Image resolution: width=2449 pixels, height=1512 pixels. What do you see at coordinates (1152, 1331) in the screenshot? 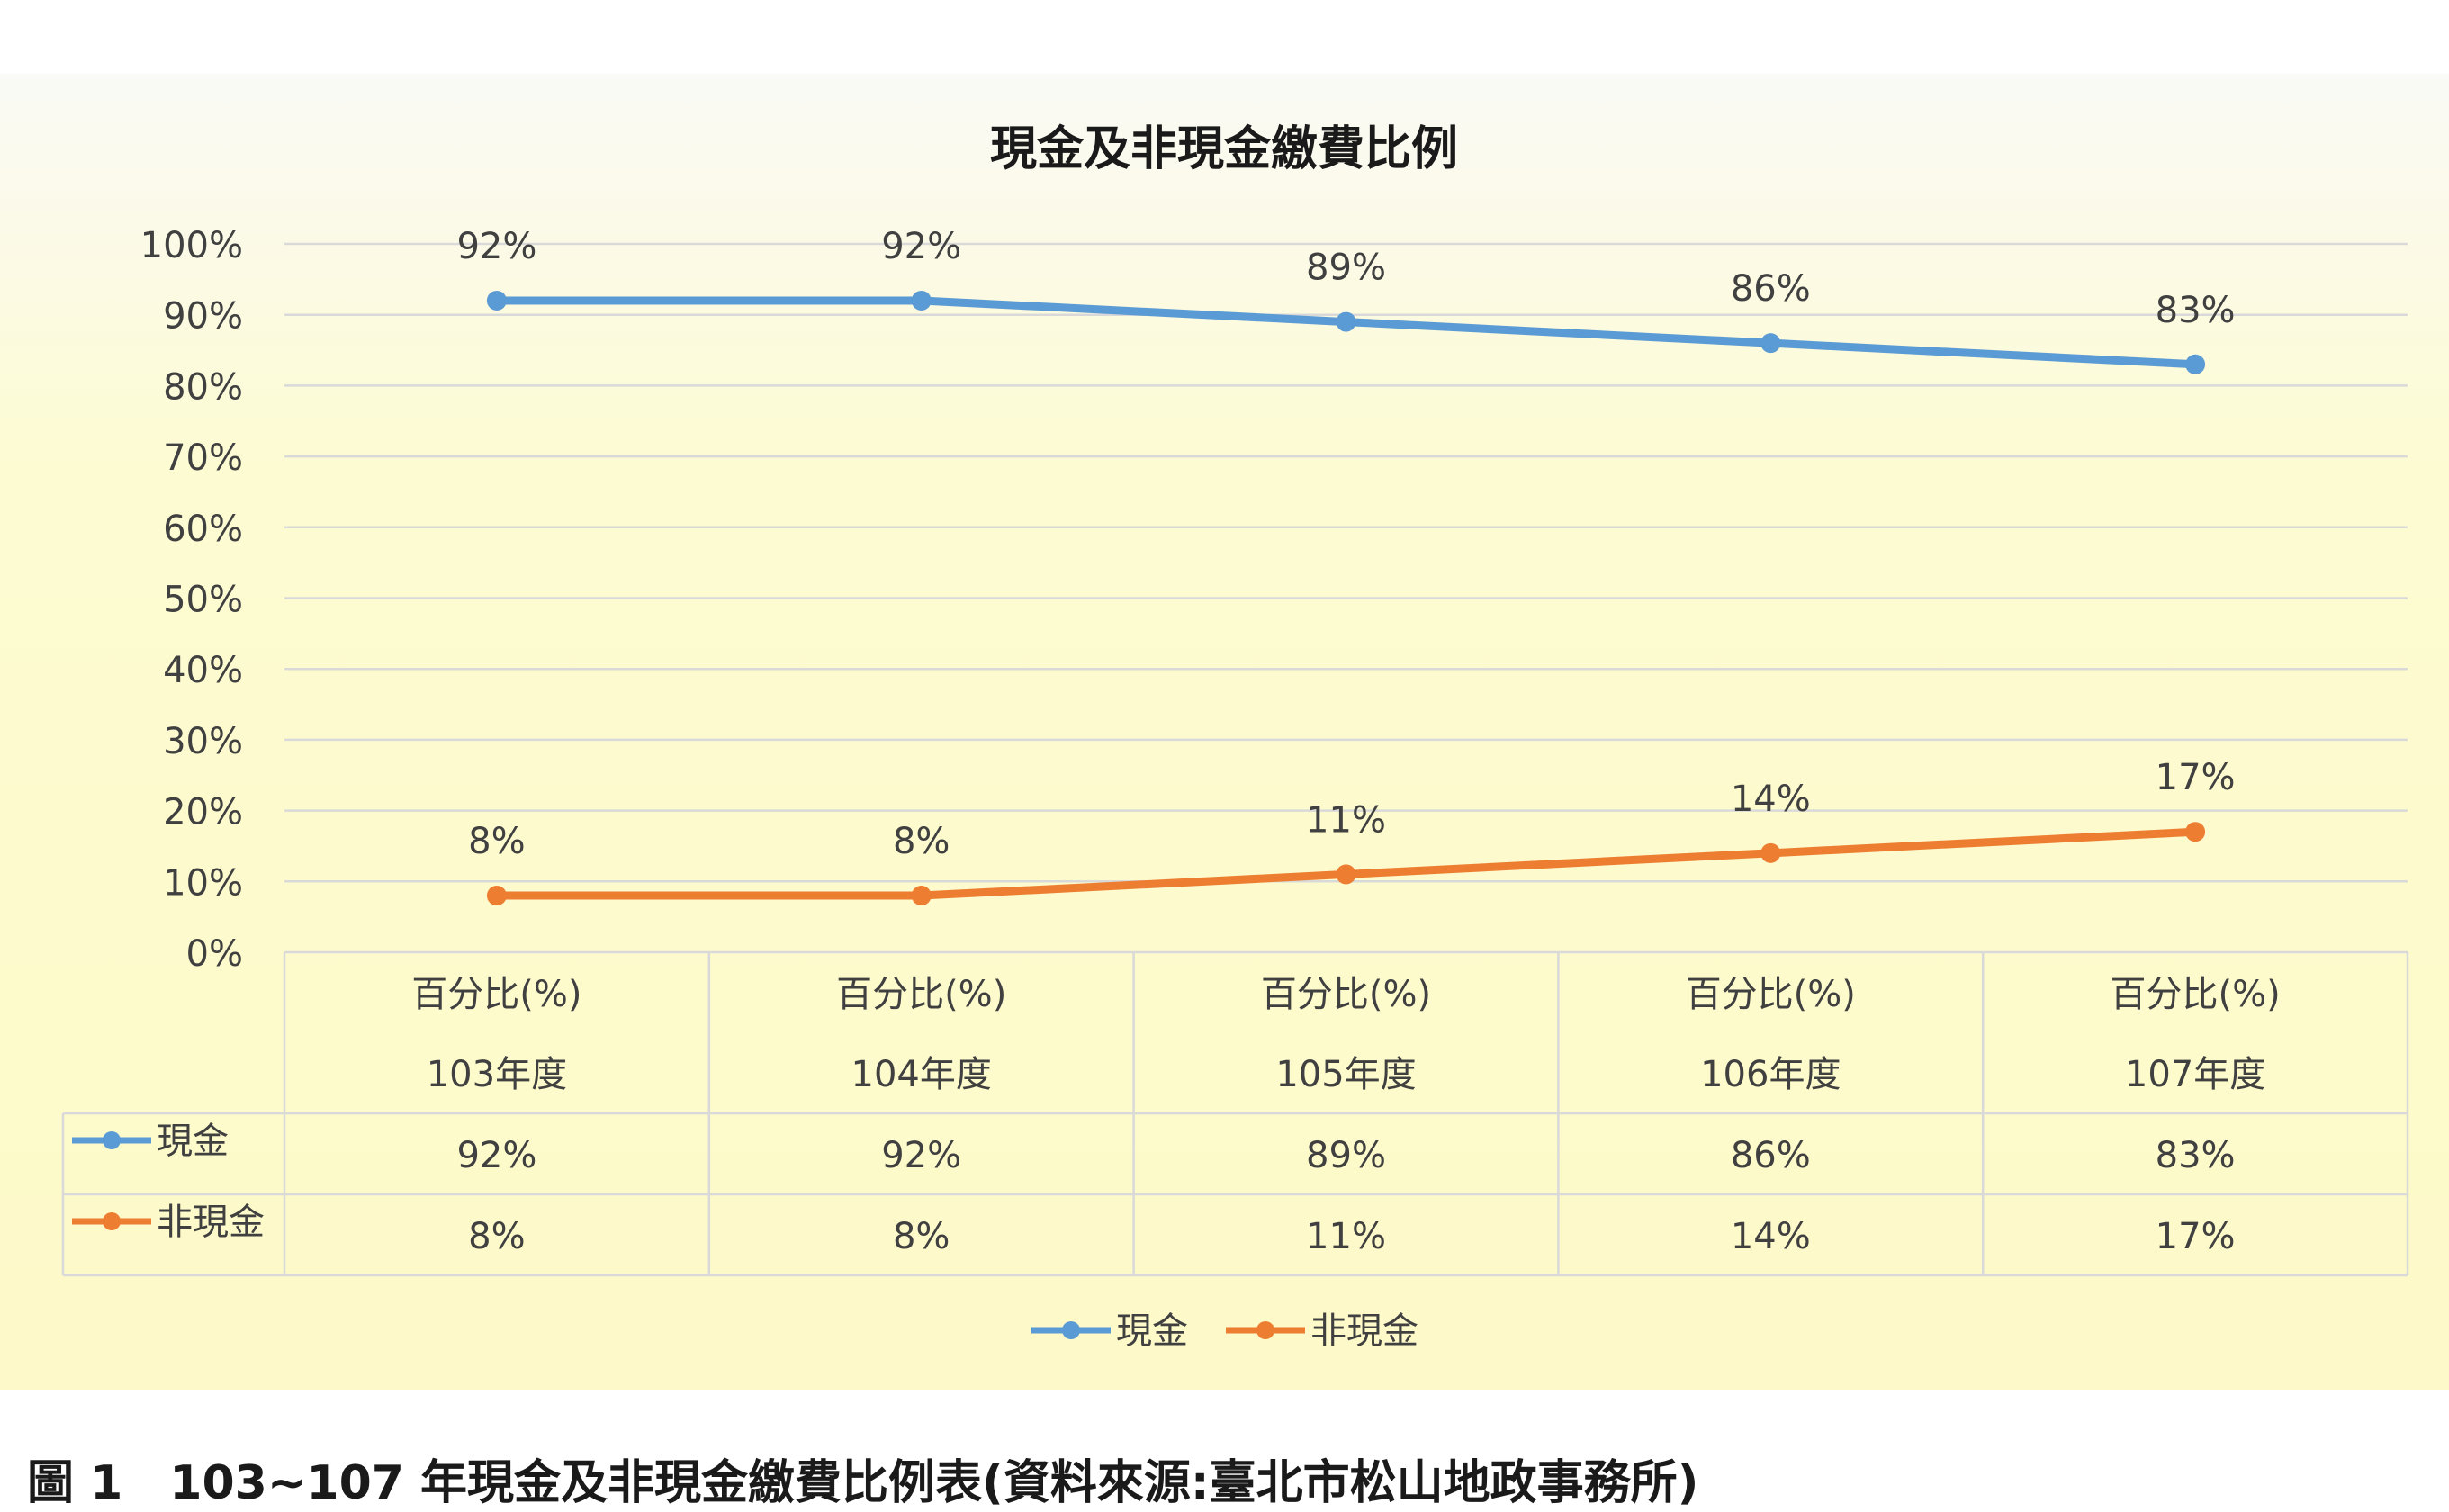
I see `legend-label: 現金` at bounding box center [1152, 1331].